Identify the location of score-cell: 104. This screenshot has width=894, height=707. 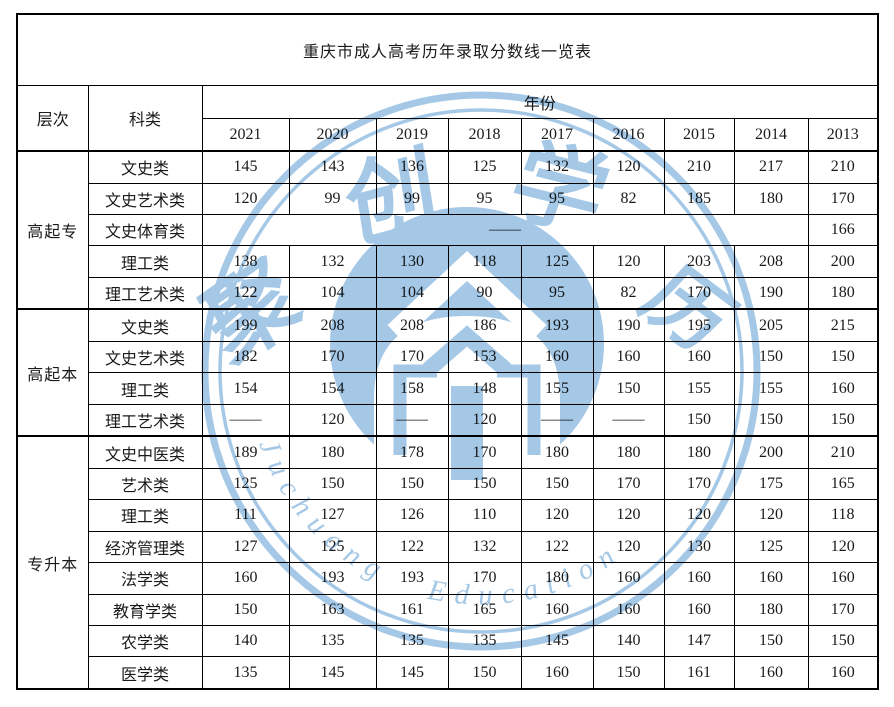
(332, 293).